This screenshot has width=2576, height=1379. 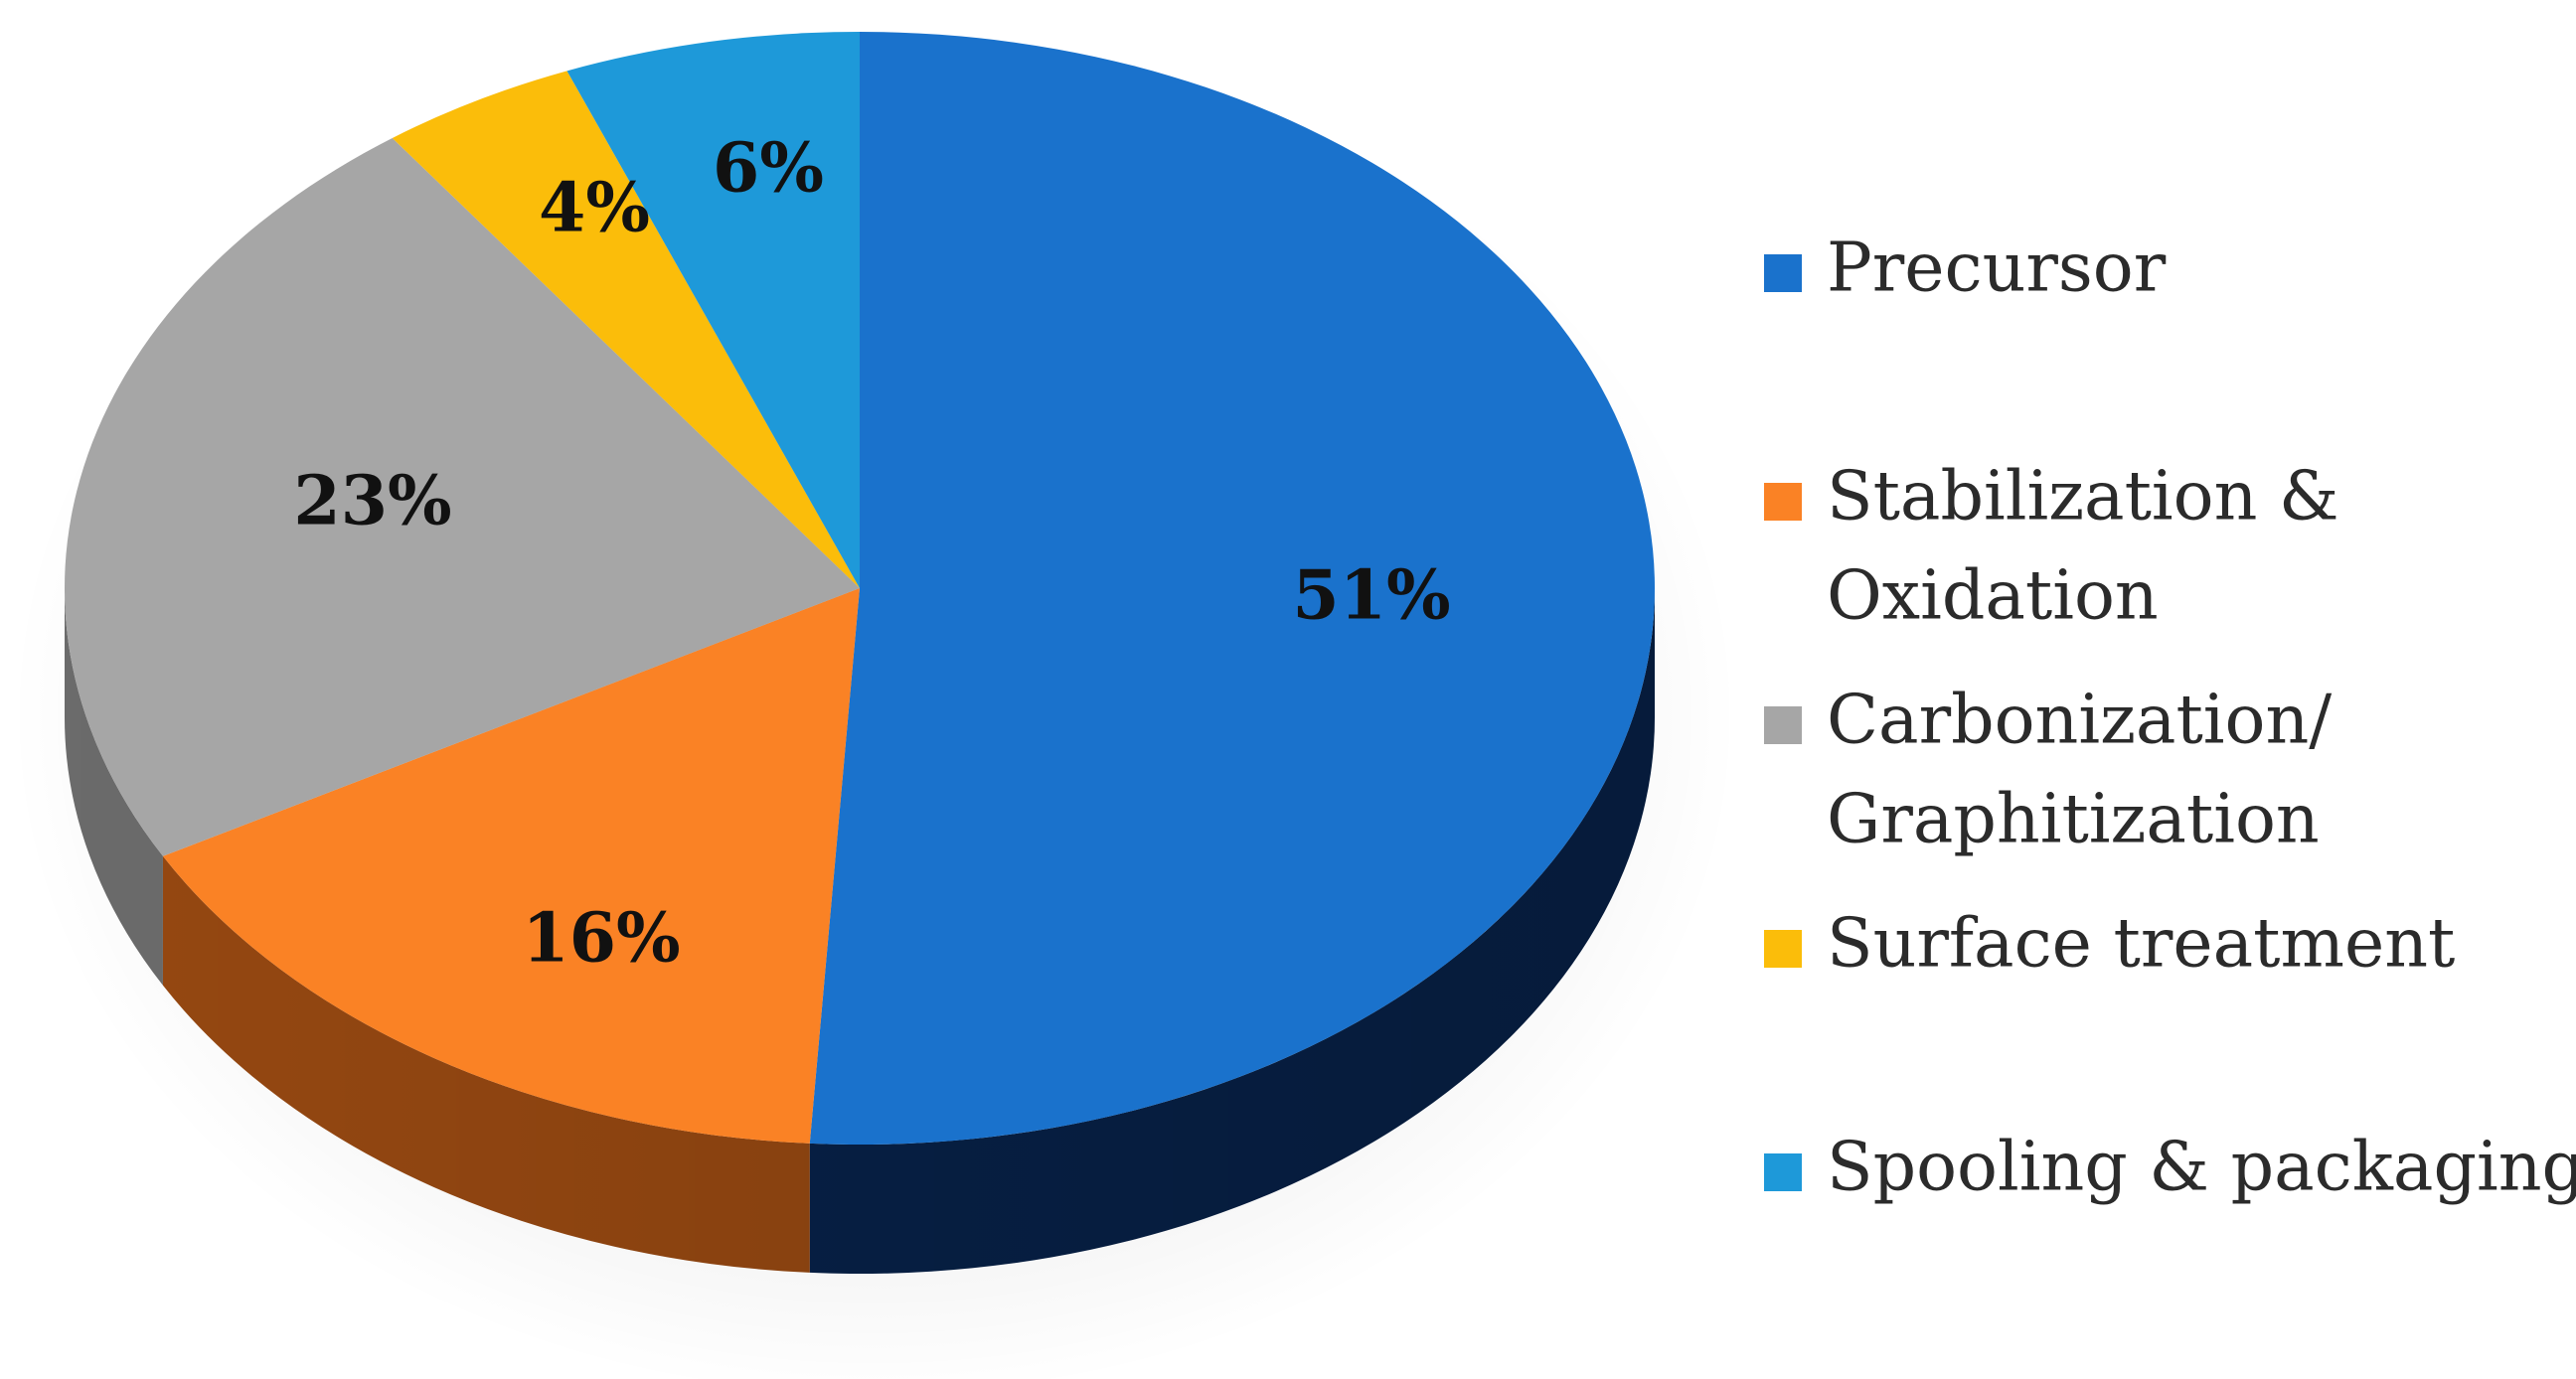 What do you see at coordinates (2073, 820) in the screenshot?
I see `legend-label-carbonization-graphitization-line-2: Graphitization` at bounding box center [2073, 820].